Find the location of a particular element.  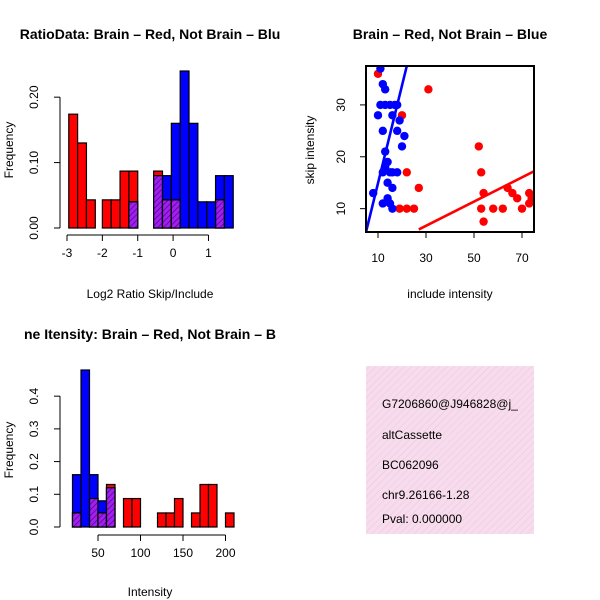

scatter-xlabel: include intensity is located at coordinates (449, 294).